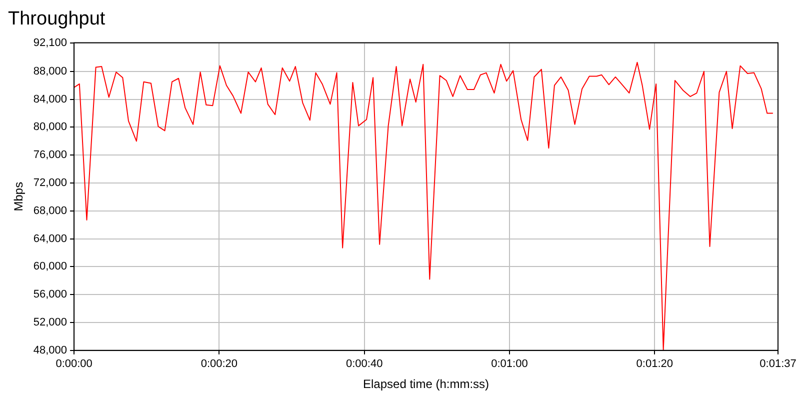  Describe the element at coordinates (50, 127) in the screenshot. I see `y-tick-label: 80,000` at that location.